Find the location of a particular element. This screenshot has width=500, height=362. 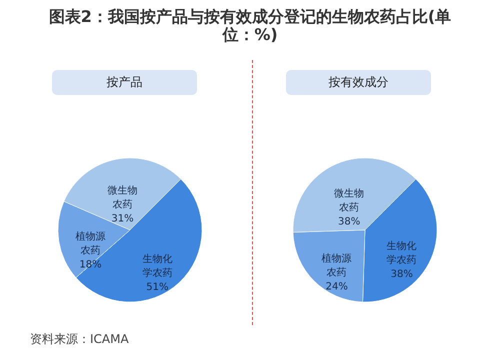

text: 图表2：我国按产品与按有效成分登记的生物农药占比(单位：%) is located at coordinates (250, 25).